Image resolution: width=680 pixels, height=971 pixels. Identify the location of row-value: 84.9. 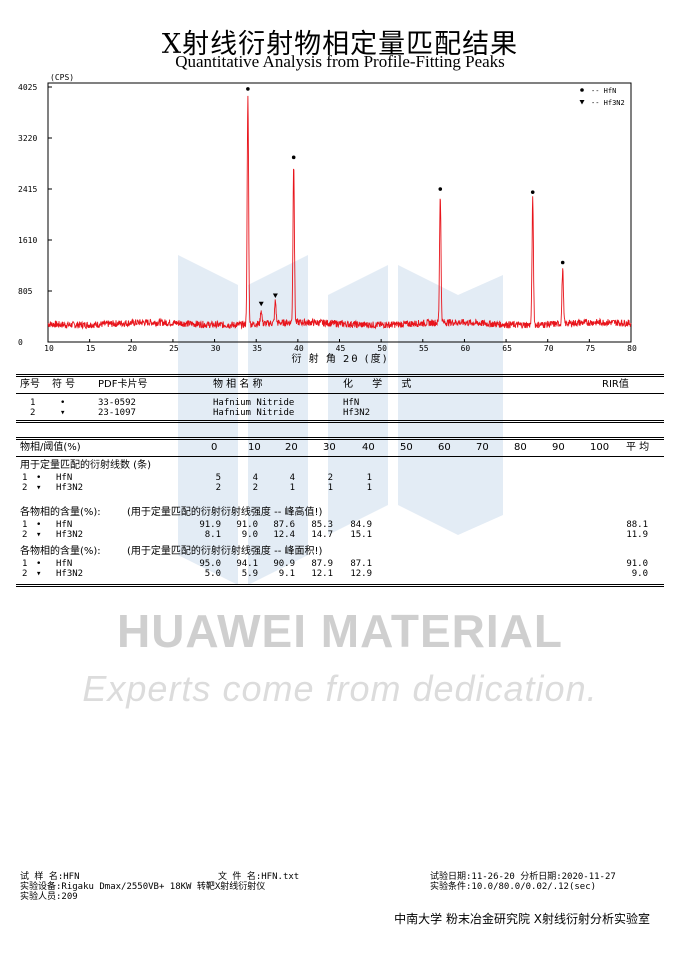
(361, 525).